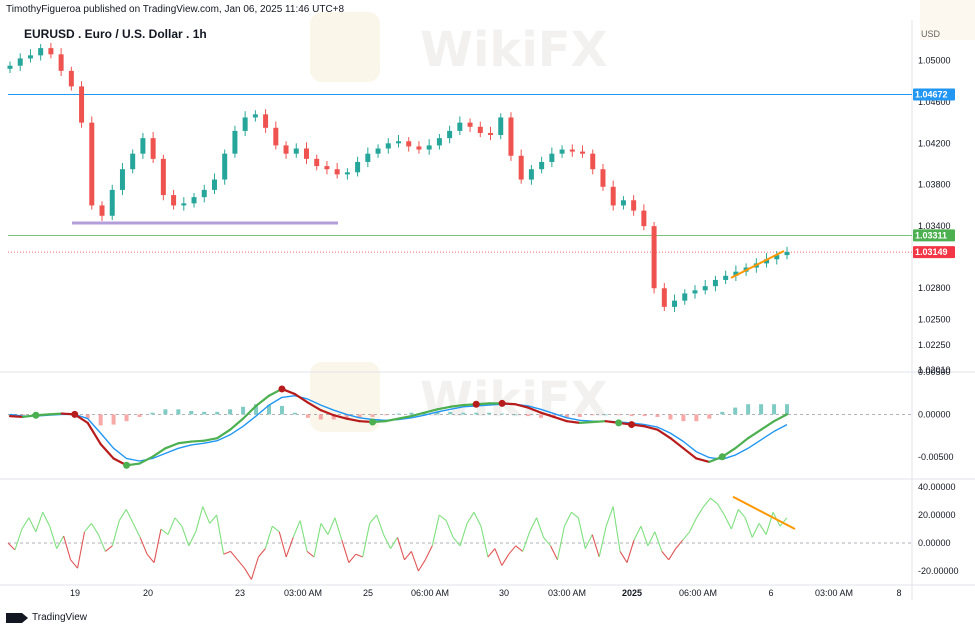 The image size is (975, 631). What do you see at coordinates (934, 288) in the screenshot?
I see `price-axis-label: 1.02800` at bounding box center [934, 288].